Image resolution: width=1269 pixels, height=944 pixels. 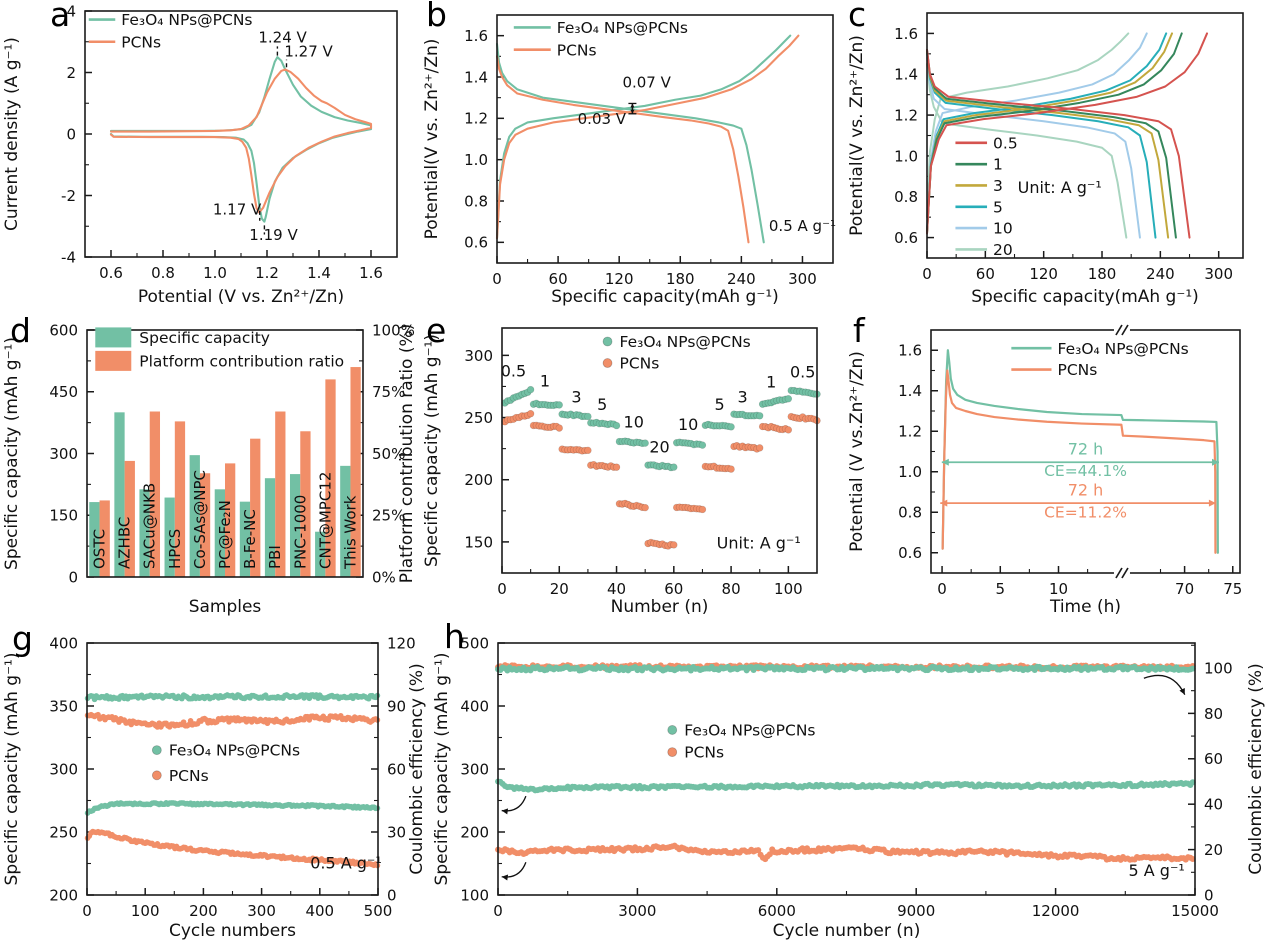 I want to click on y-tick-label: -2, so click(x=68, y=196).